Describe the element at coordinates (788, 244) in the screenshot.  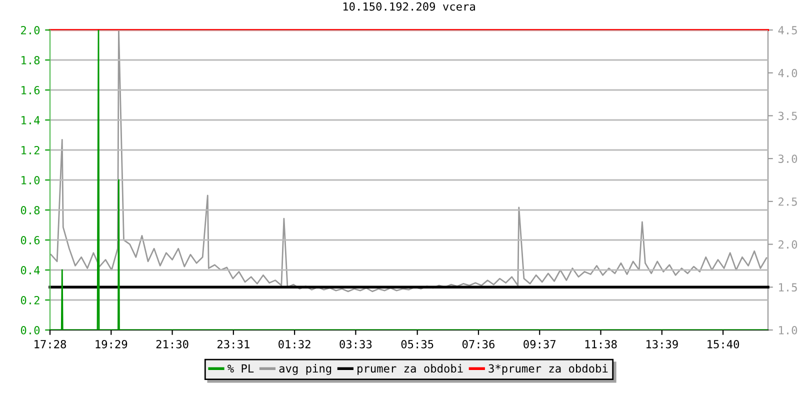
I see `y2-tick-label: 2.0` at that location.